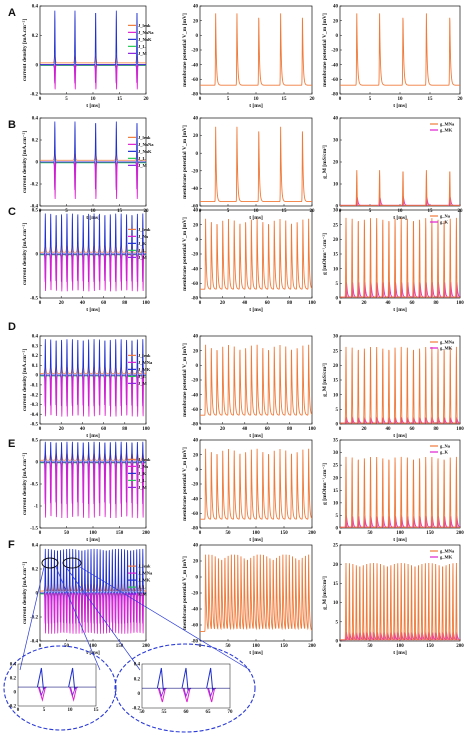  What do you see at coordinates (389, 429) in the screenshot?
I see `x-tick-label: 40` at bounding box center [389, 429].